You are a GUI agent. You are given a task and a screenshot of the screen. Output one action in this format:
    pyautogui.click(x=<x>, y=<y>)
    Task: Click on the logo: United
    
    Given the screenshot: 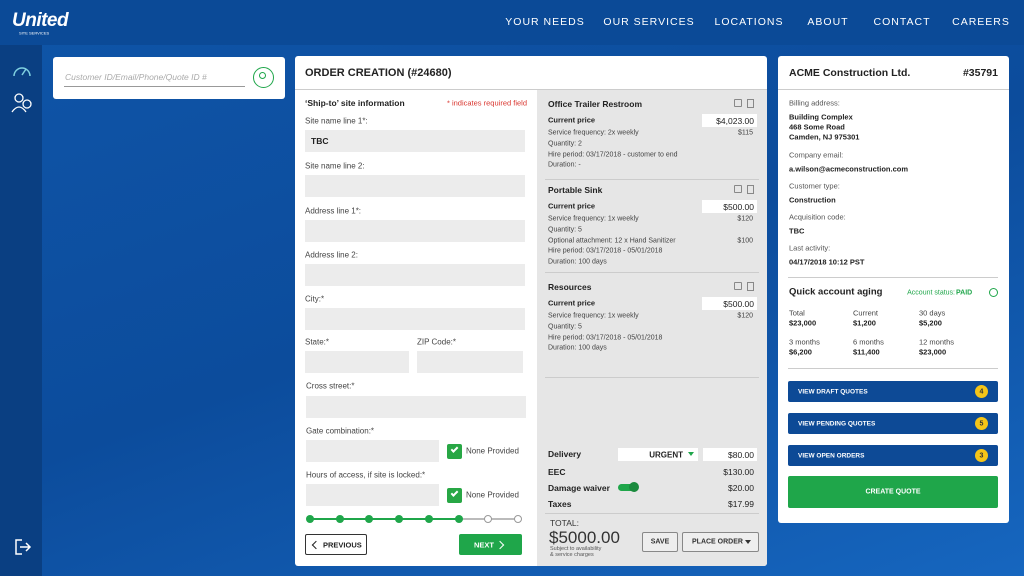 What is the action you would take?
    pyautogui.click(x=40, y=20)
    